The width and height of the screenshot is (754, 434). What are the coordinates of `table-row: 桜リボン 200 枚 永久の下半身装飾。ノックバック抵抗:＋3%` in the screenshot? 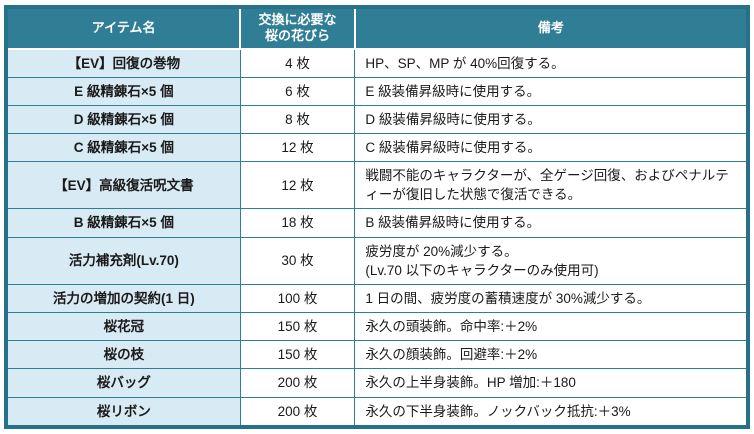 It's located at (377, 412).